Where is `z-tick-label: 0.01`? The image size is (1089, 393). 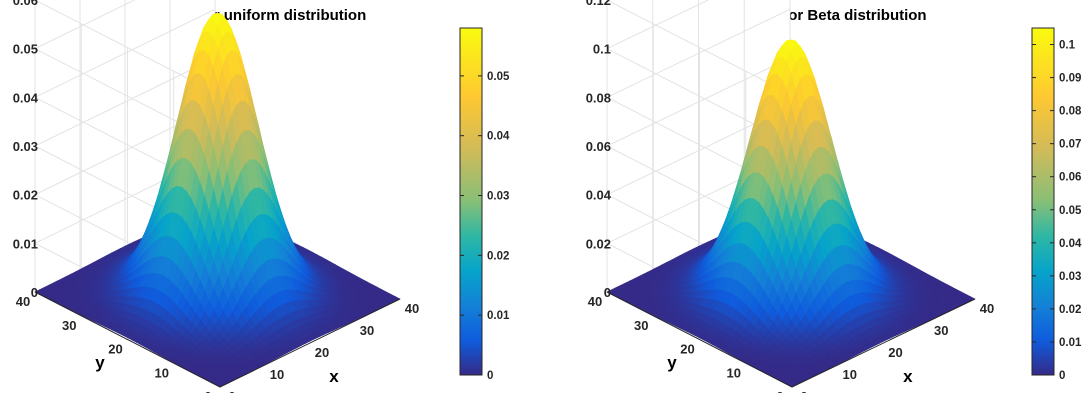 z-tick-label: 0.01 is located at coordinates (25, 243).